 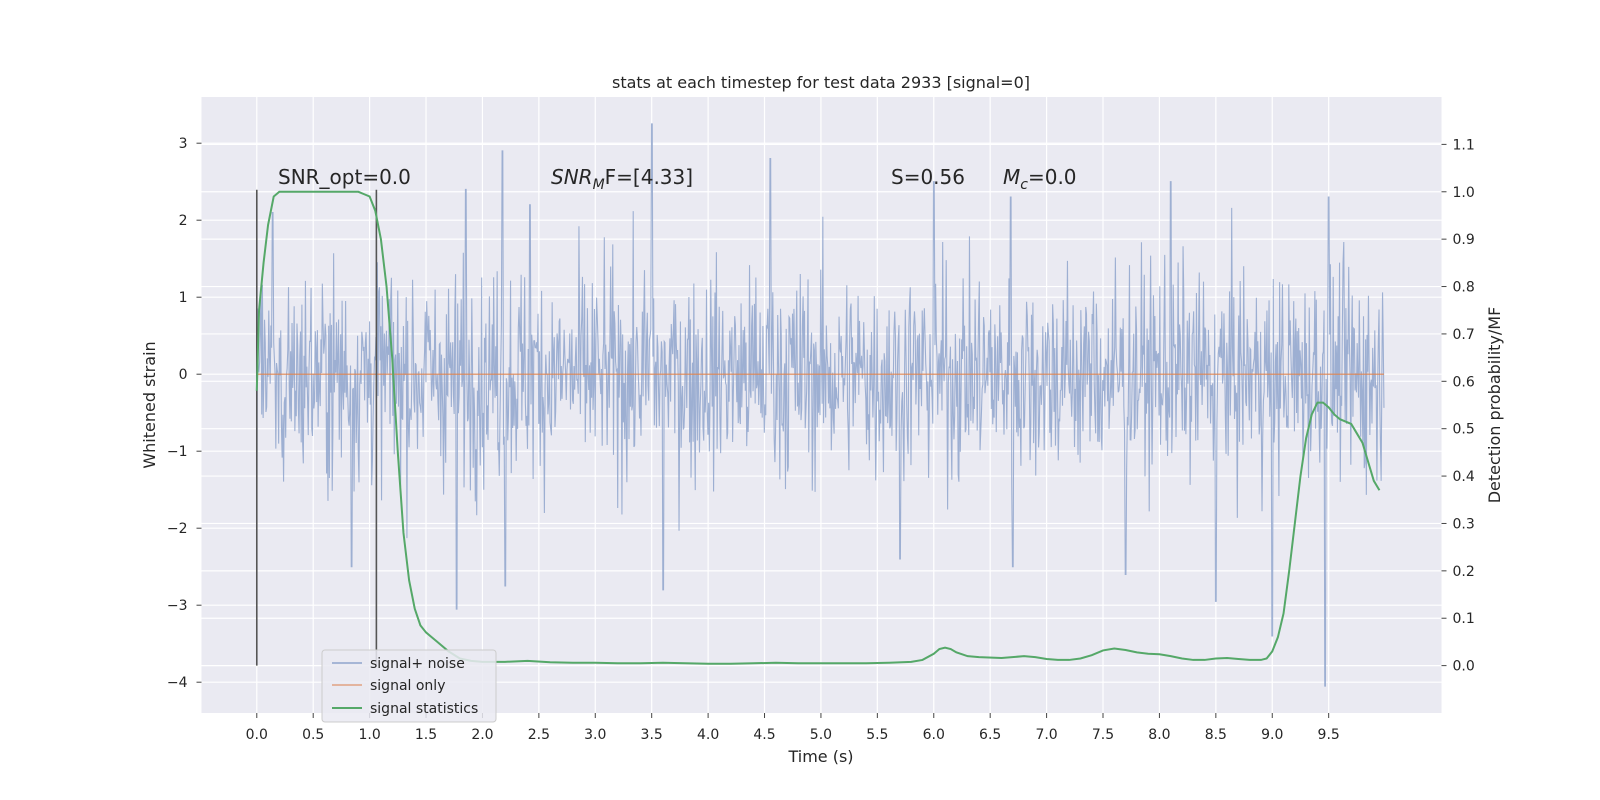 I want to click on y-tick-label: 2, so click(x=183, y=221).